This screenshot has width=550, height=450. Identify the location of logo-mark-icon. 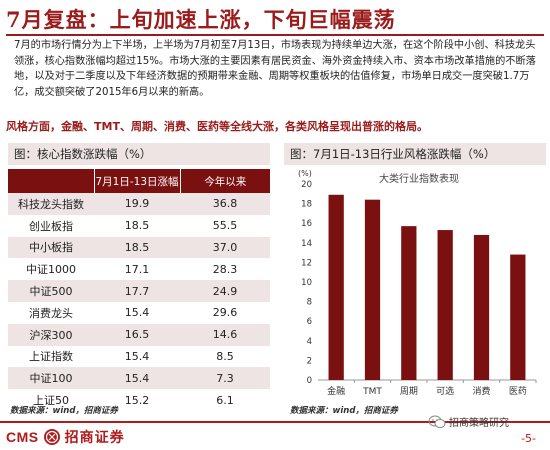
(51, 437).